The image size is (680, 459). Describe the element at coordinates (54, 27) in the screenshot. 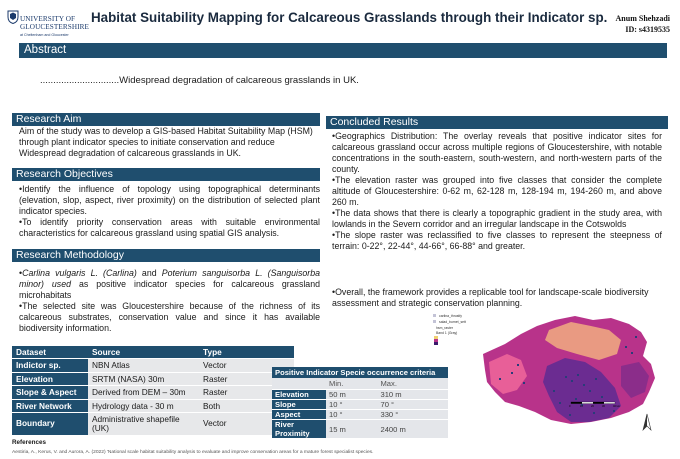

I see `logo-line-2: GLOUCESTERSHIRE` at that location.